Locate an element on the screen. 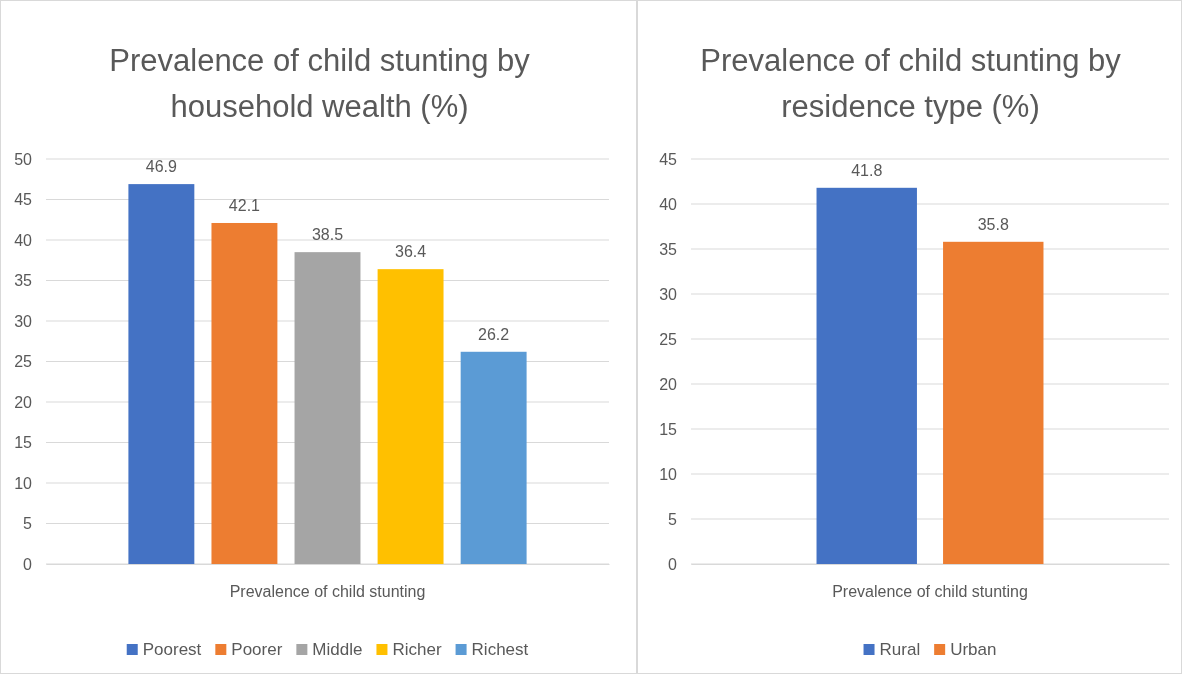 This screenshot has height=676, width=1182. legend-label: Rural is located at coordinates (900, 649).